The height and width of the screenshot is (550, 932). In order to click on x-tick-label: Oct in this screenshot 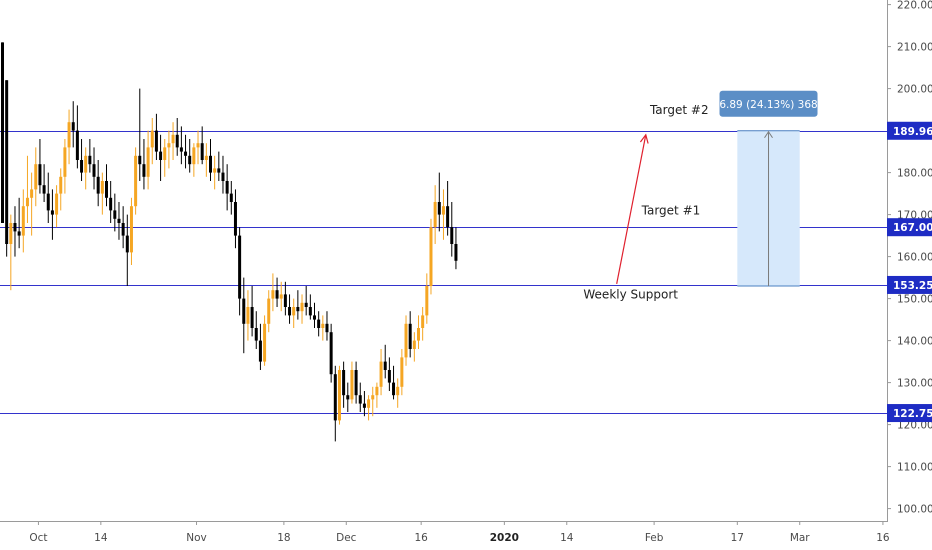, I will do `click(38, 538)`.